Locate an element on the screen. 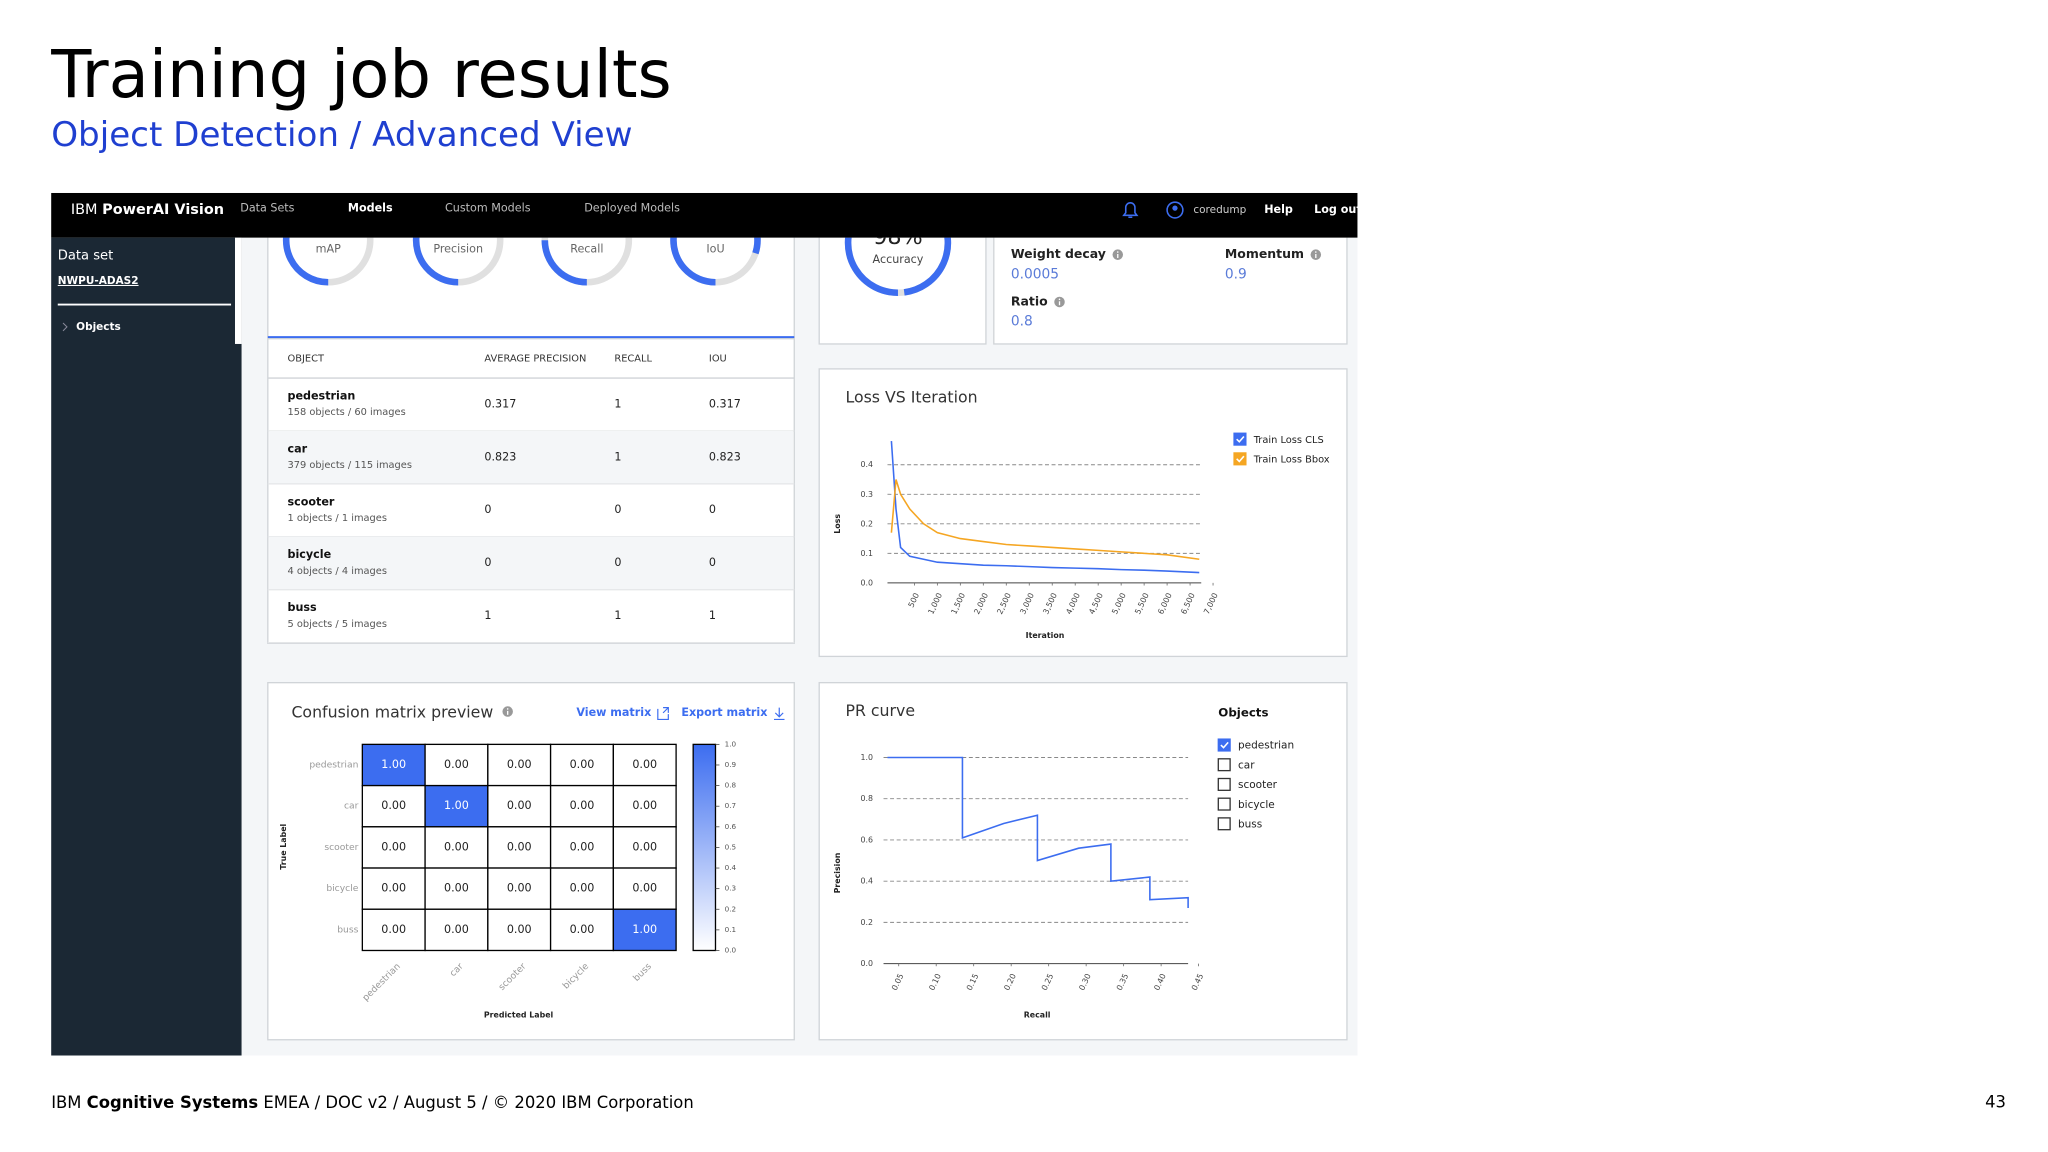 The image size is (2048, 1152). sidebar-heading: Data set is located at coordinates (86, 256).